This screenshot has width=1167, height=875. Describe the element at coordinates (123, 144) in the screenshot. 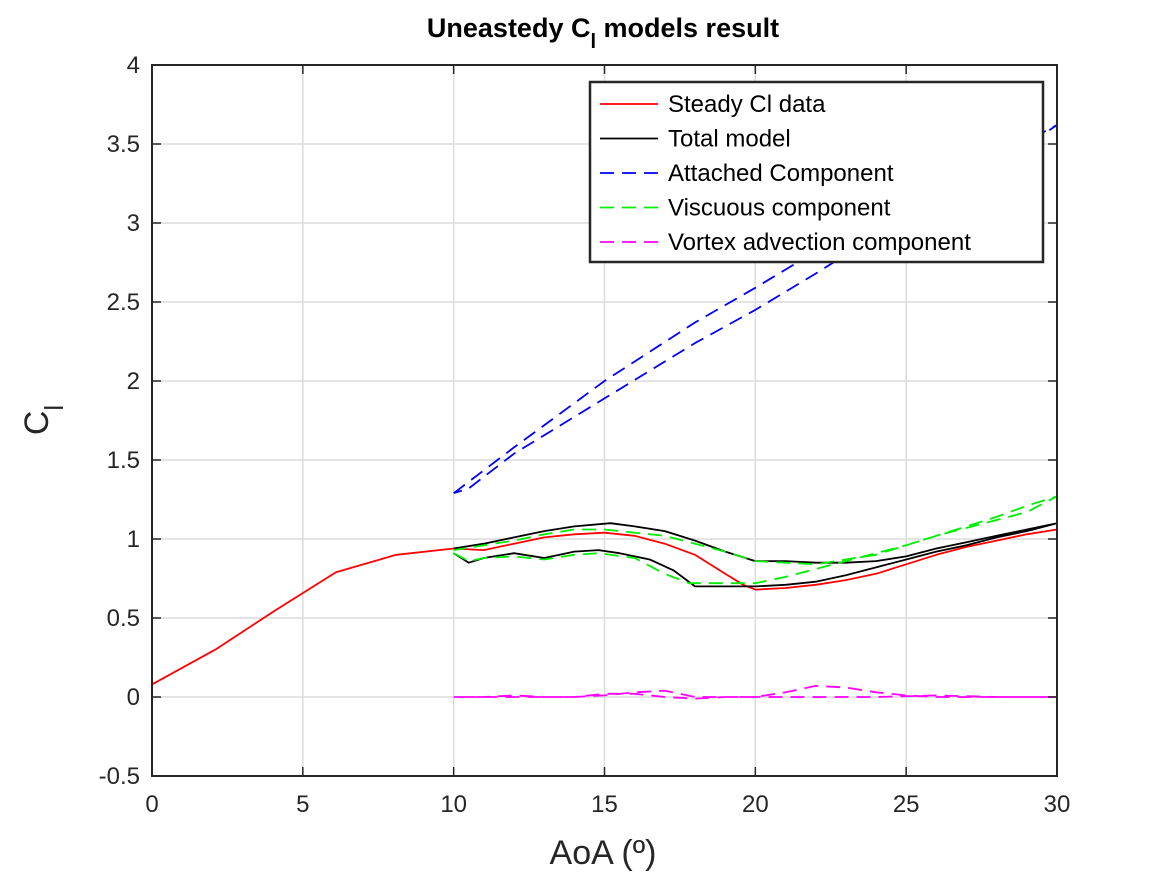

I see `y-tick-label: 3.5` at that location.